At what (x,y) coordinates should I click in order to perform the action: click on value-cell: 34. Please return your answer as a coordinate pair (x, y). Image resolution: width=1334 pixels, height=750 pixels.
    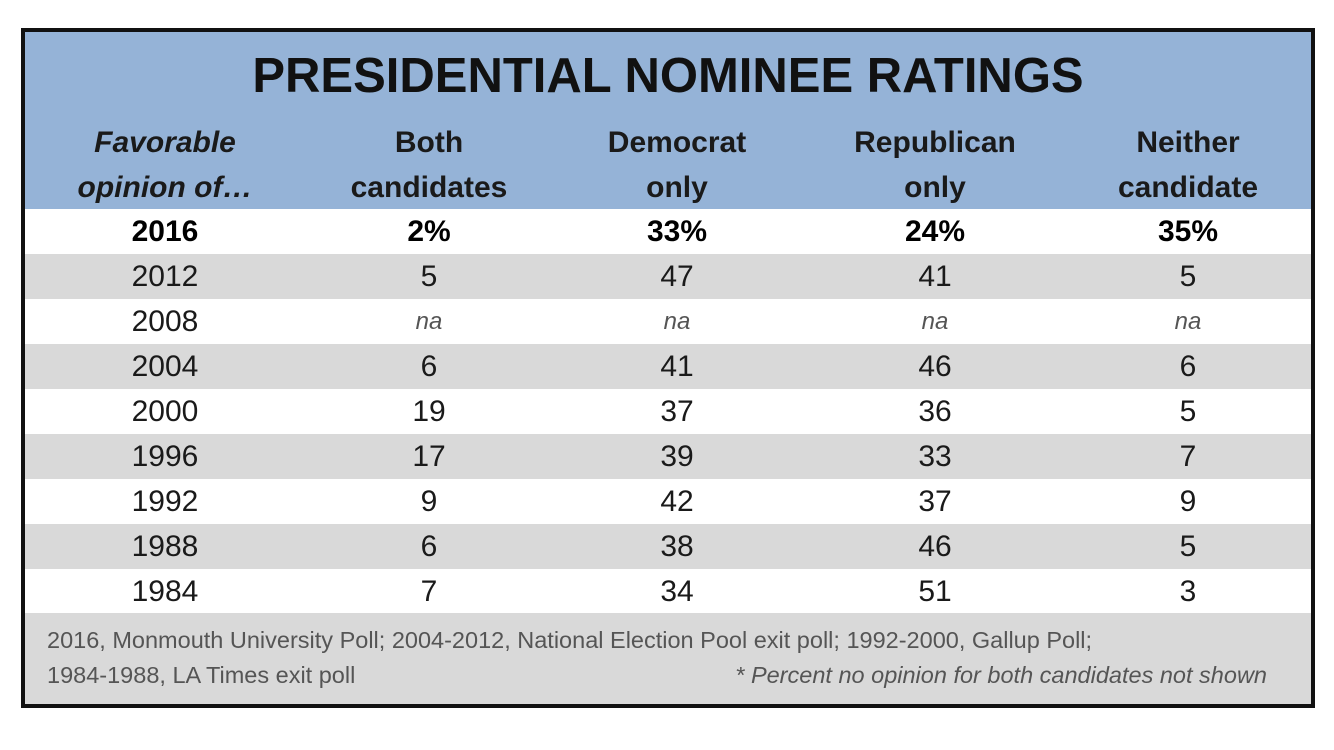
    Looking at the image, I should click on (677, 591).